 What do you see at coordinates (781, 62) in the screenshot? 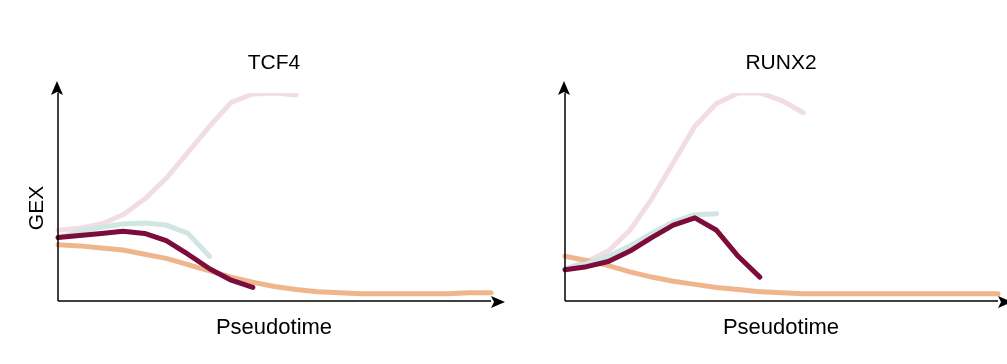
I see `chart-title: RUNX2` at bounding box center [781, 62].